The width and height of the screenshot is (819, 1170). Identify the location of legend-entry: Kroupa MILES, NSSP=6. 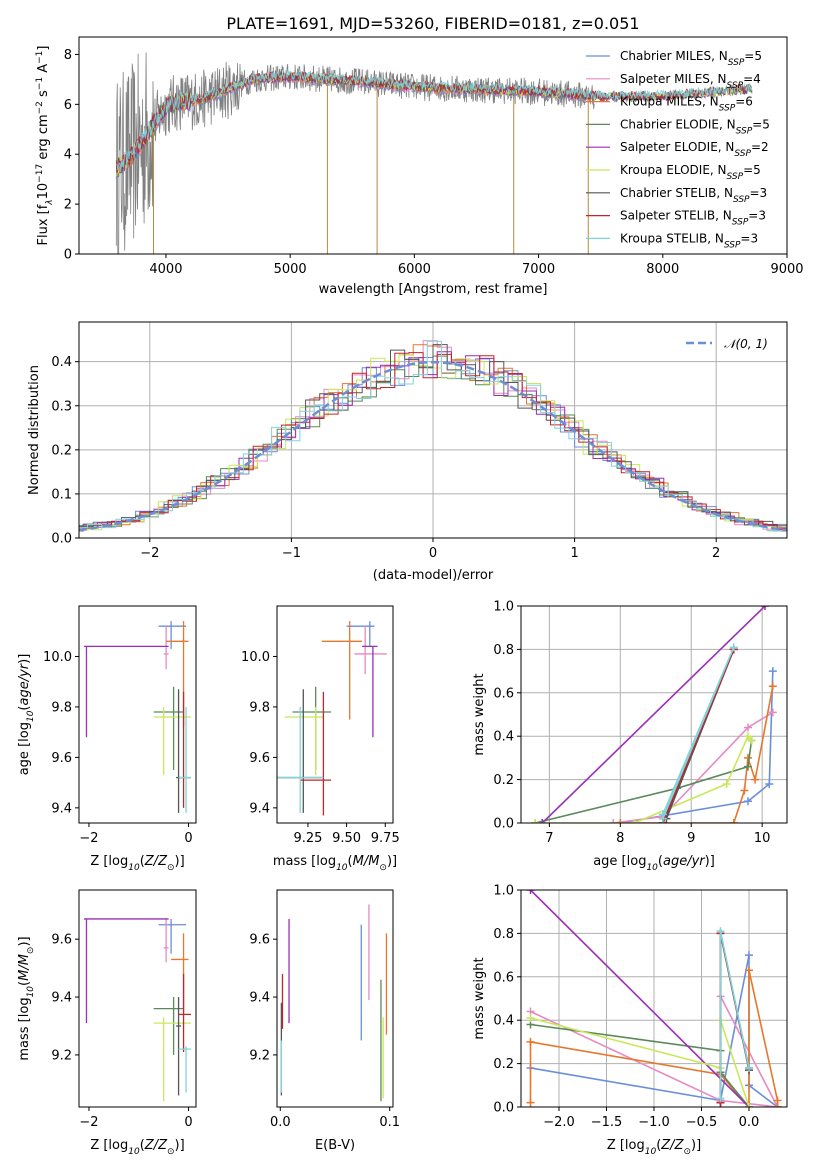
(686, 104).